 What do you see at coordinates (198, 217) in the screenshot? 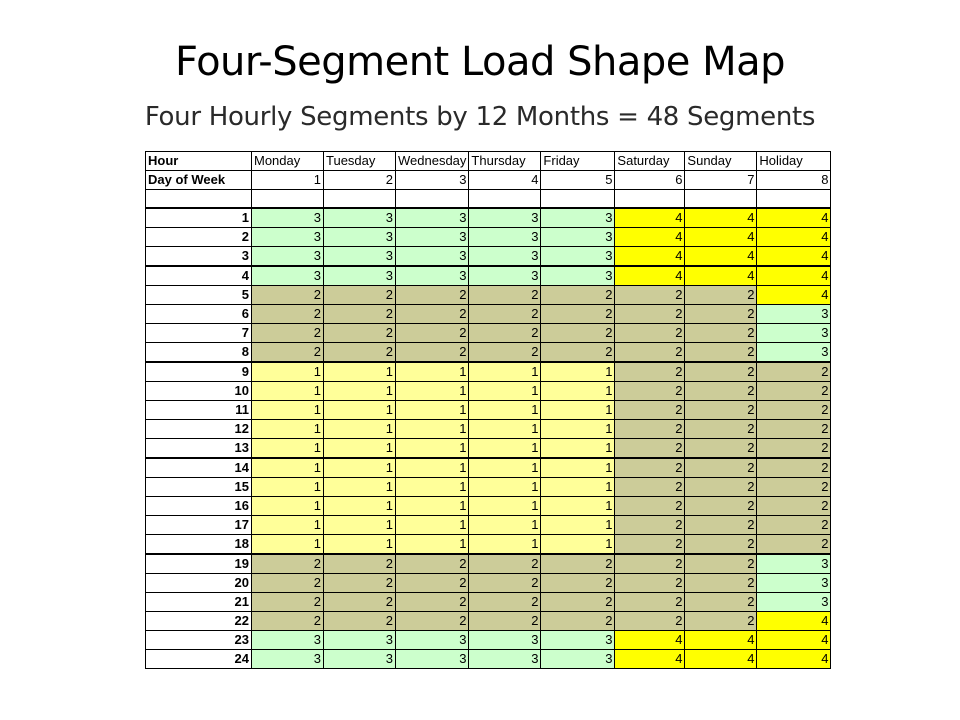
I see `hour-label: 1` at bounding box center [198, 217].